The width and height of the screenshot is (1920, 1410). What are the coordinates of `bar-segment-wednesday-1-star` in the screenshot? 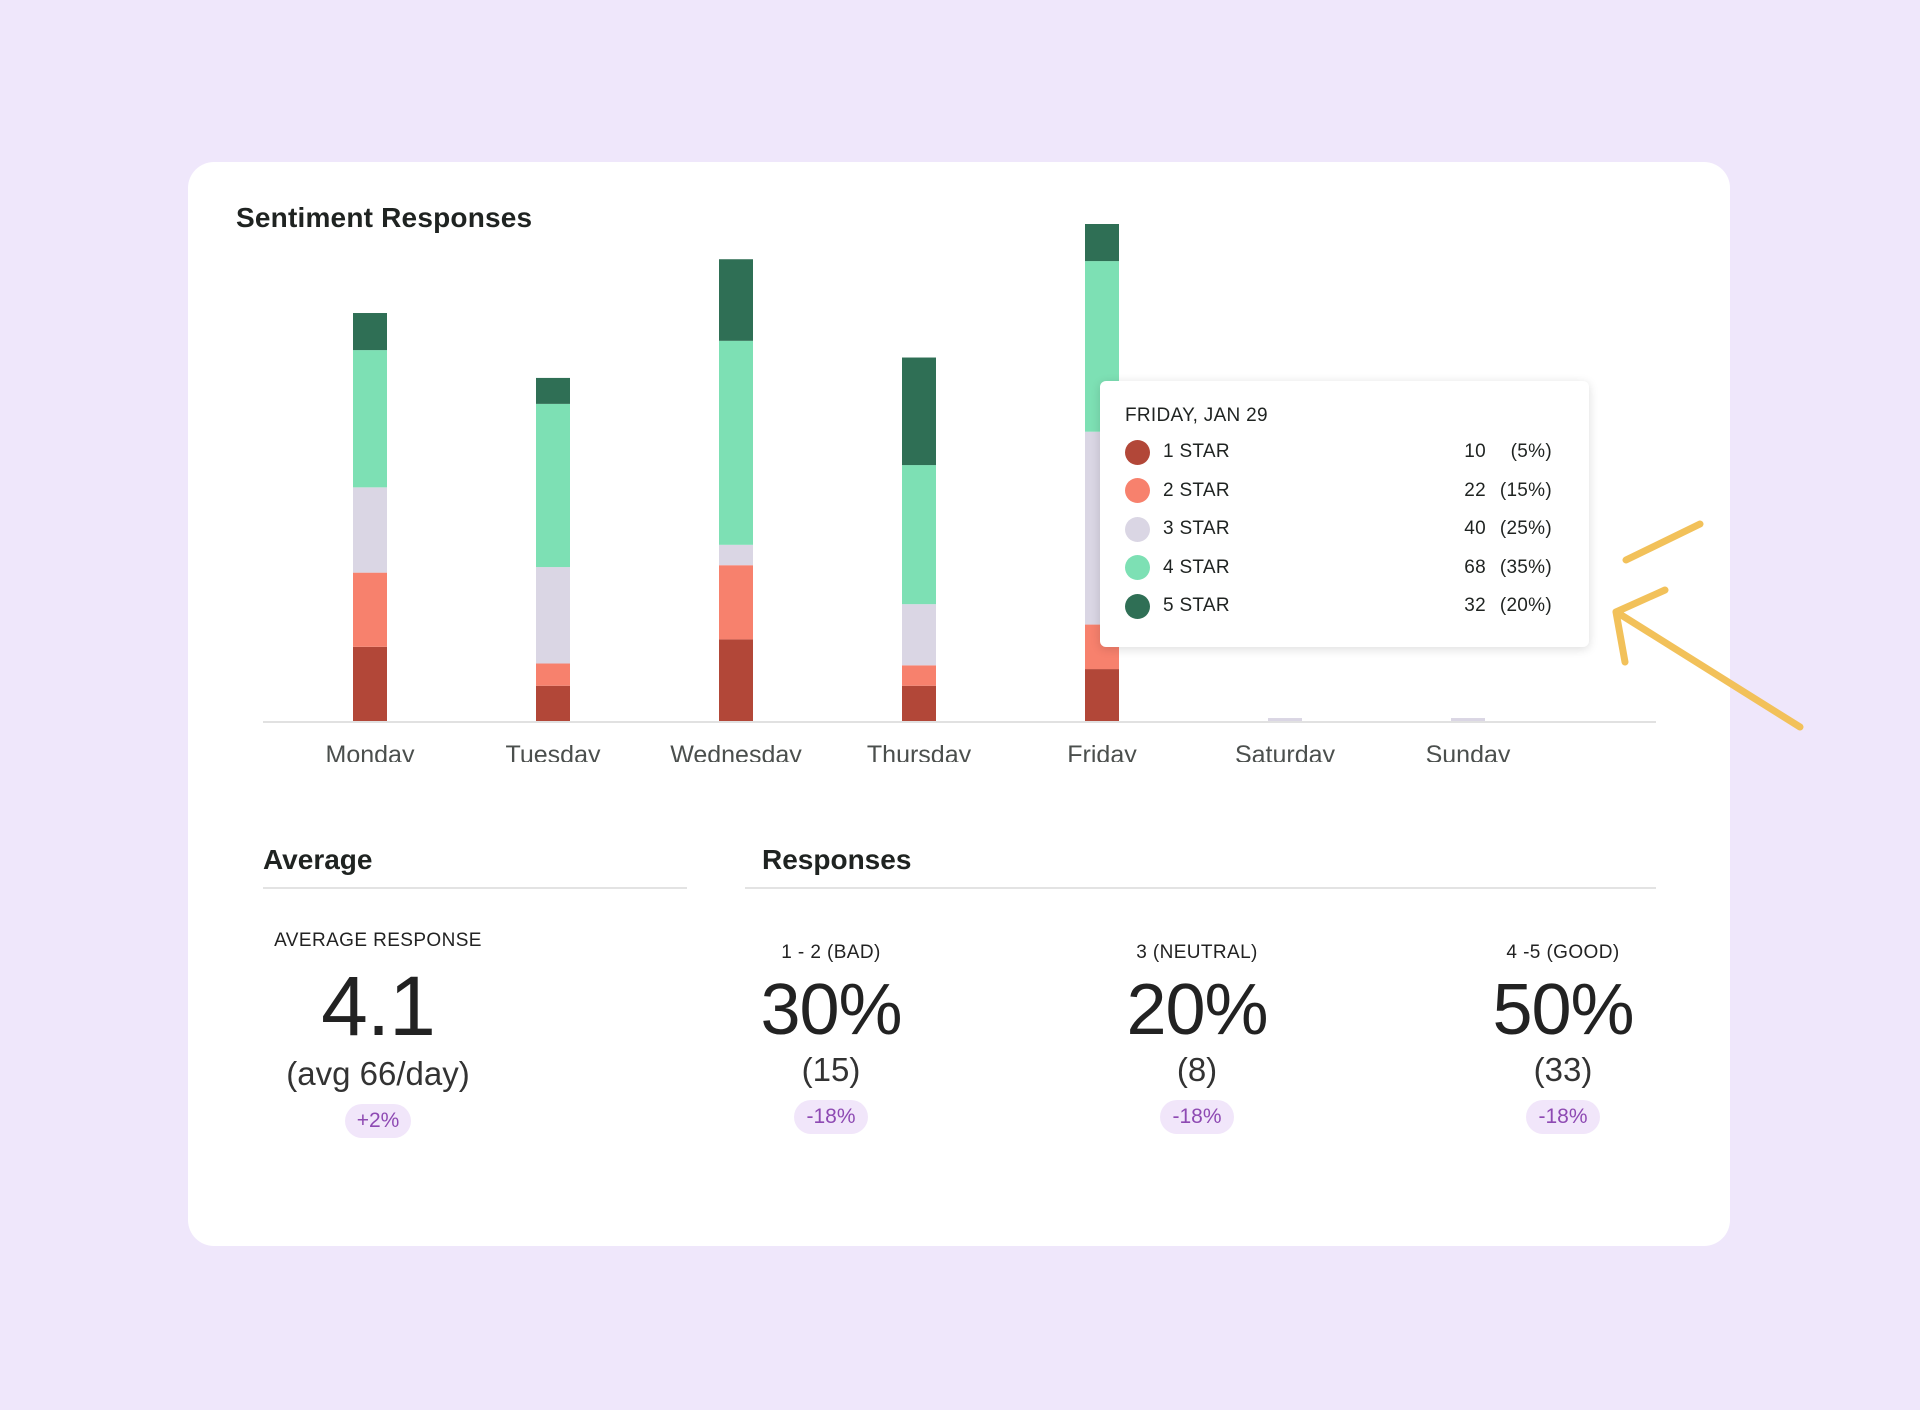 It's located at (736, 680).